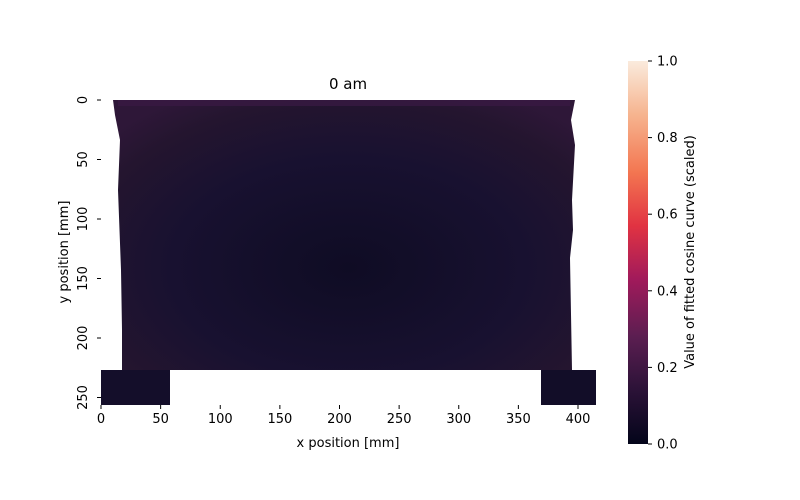 The height and width of the screenshot is (500, 800). Describe the element at coordinates (667, 138) in the screenshot. I see `colorbar-tick-label: 0.8` at that location.